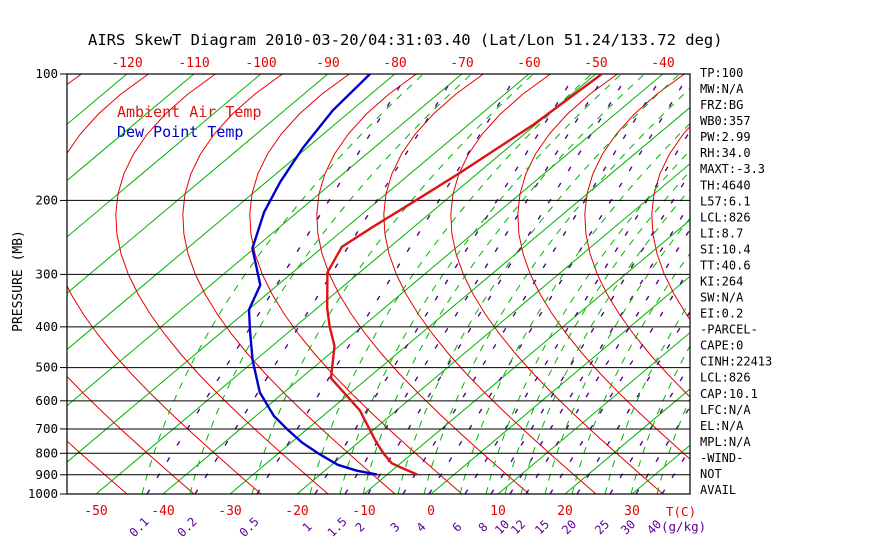  Describe the element at coordinates (260, 63) in the screenshot. I see `top-temp-label: -100` at that location.